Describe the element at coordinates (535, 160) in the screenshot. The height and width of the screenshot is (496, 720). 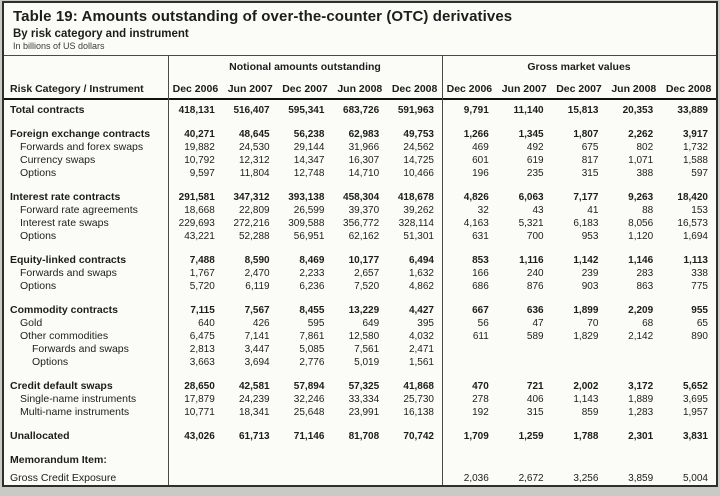
I see `gmv-value: 619` at that location.